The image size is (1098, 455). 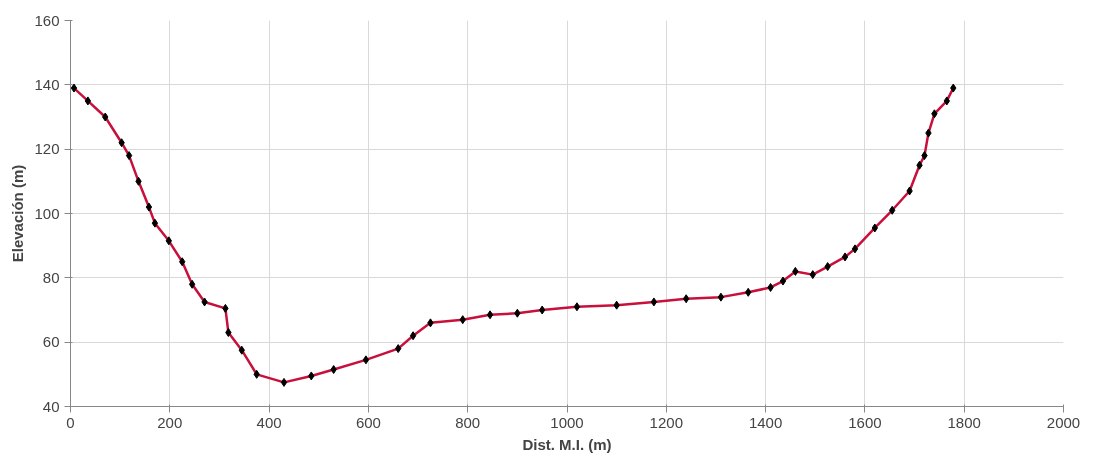 What do you see at coordinates (368, 422) in the screenshot?
I see `x-tick-label: 600` at bounding box center [368, 422].